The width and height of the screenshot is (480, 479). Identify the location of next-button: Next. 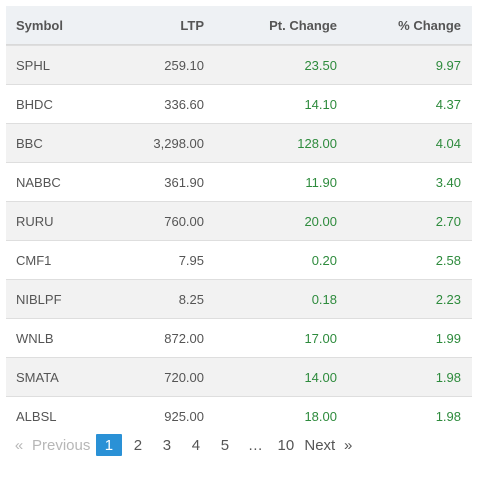
(320, 445).